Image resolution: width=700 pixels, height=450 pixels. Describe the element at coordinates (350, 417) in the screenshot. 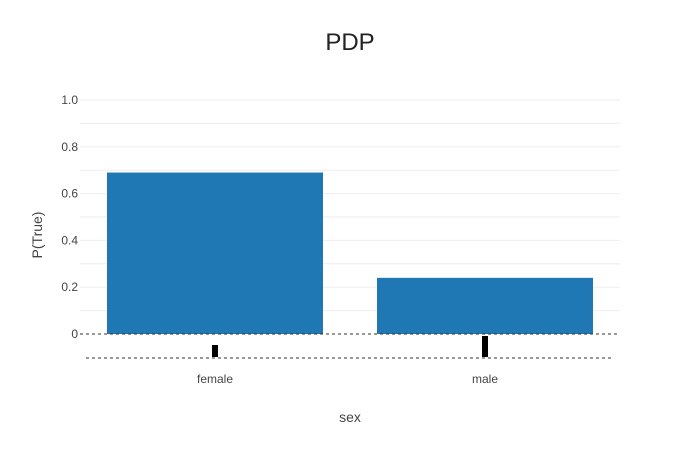

I see `x-axis-title: sex` at that location.